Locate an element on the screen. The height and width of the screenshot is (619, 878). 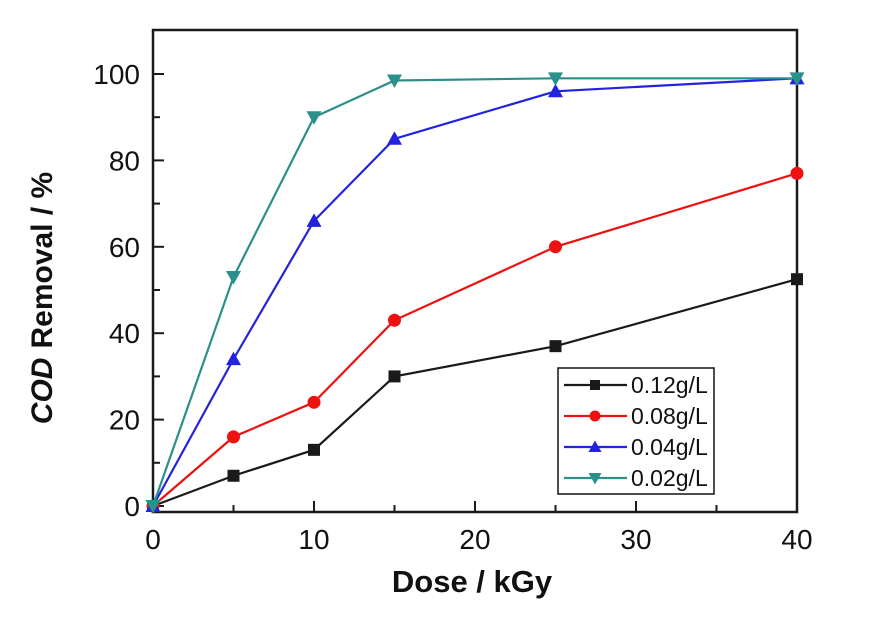
y-axis-title-italic: COD is located at coordinates (42, 391).